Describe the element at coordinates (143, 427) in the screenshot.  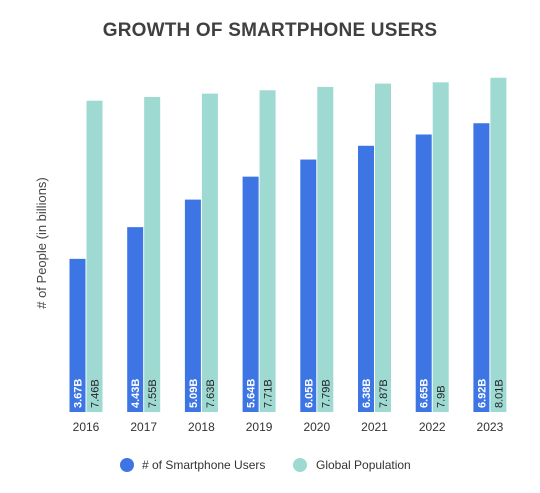
I see `x-tick-label: 2017` at that location.